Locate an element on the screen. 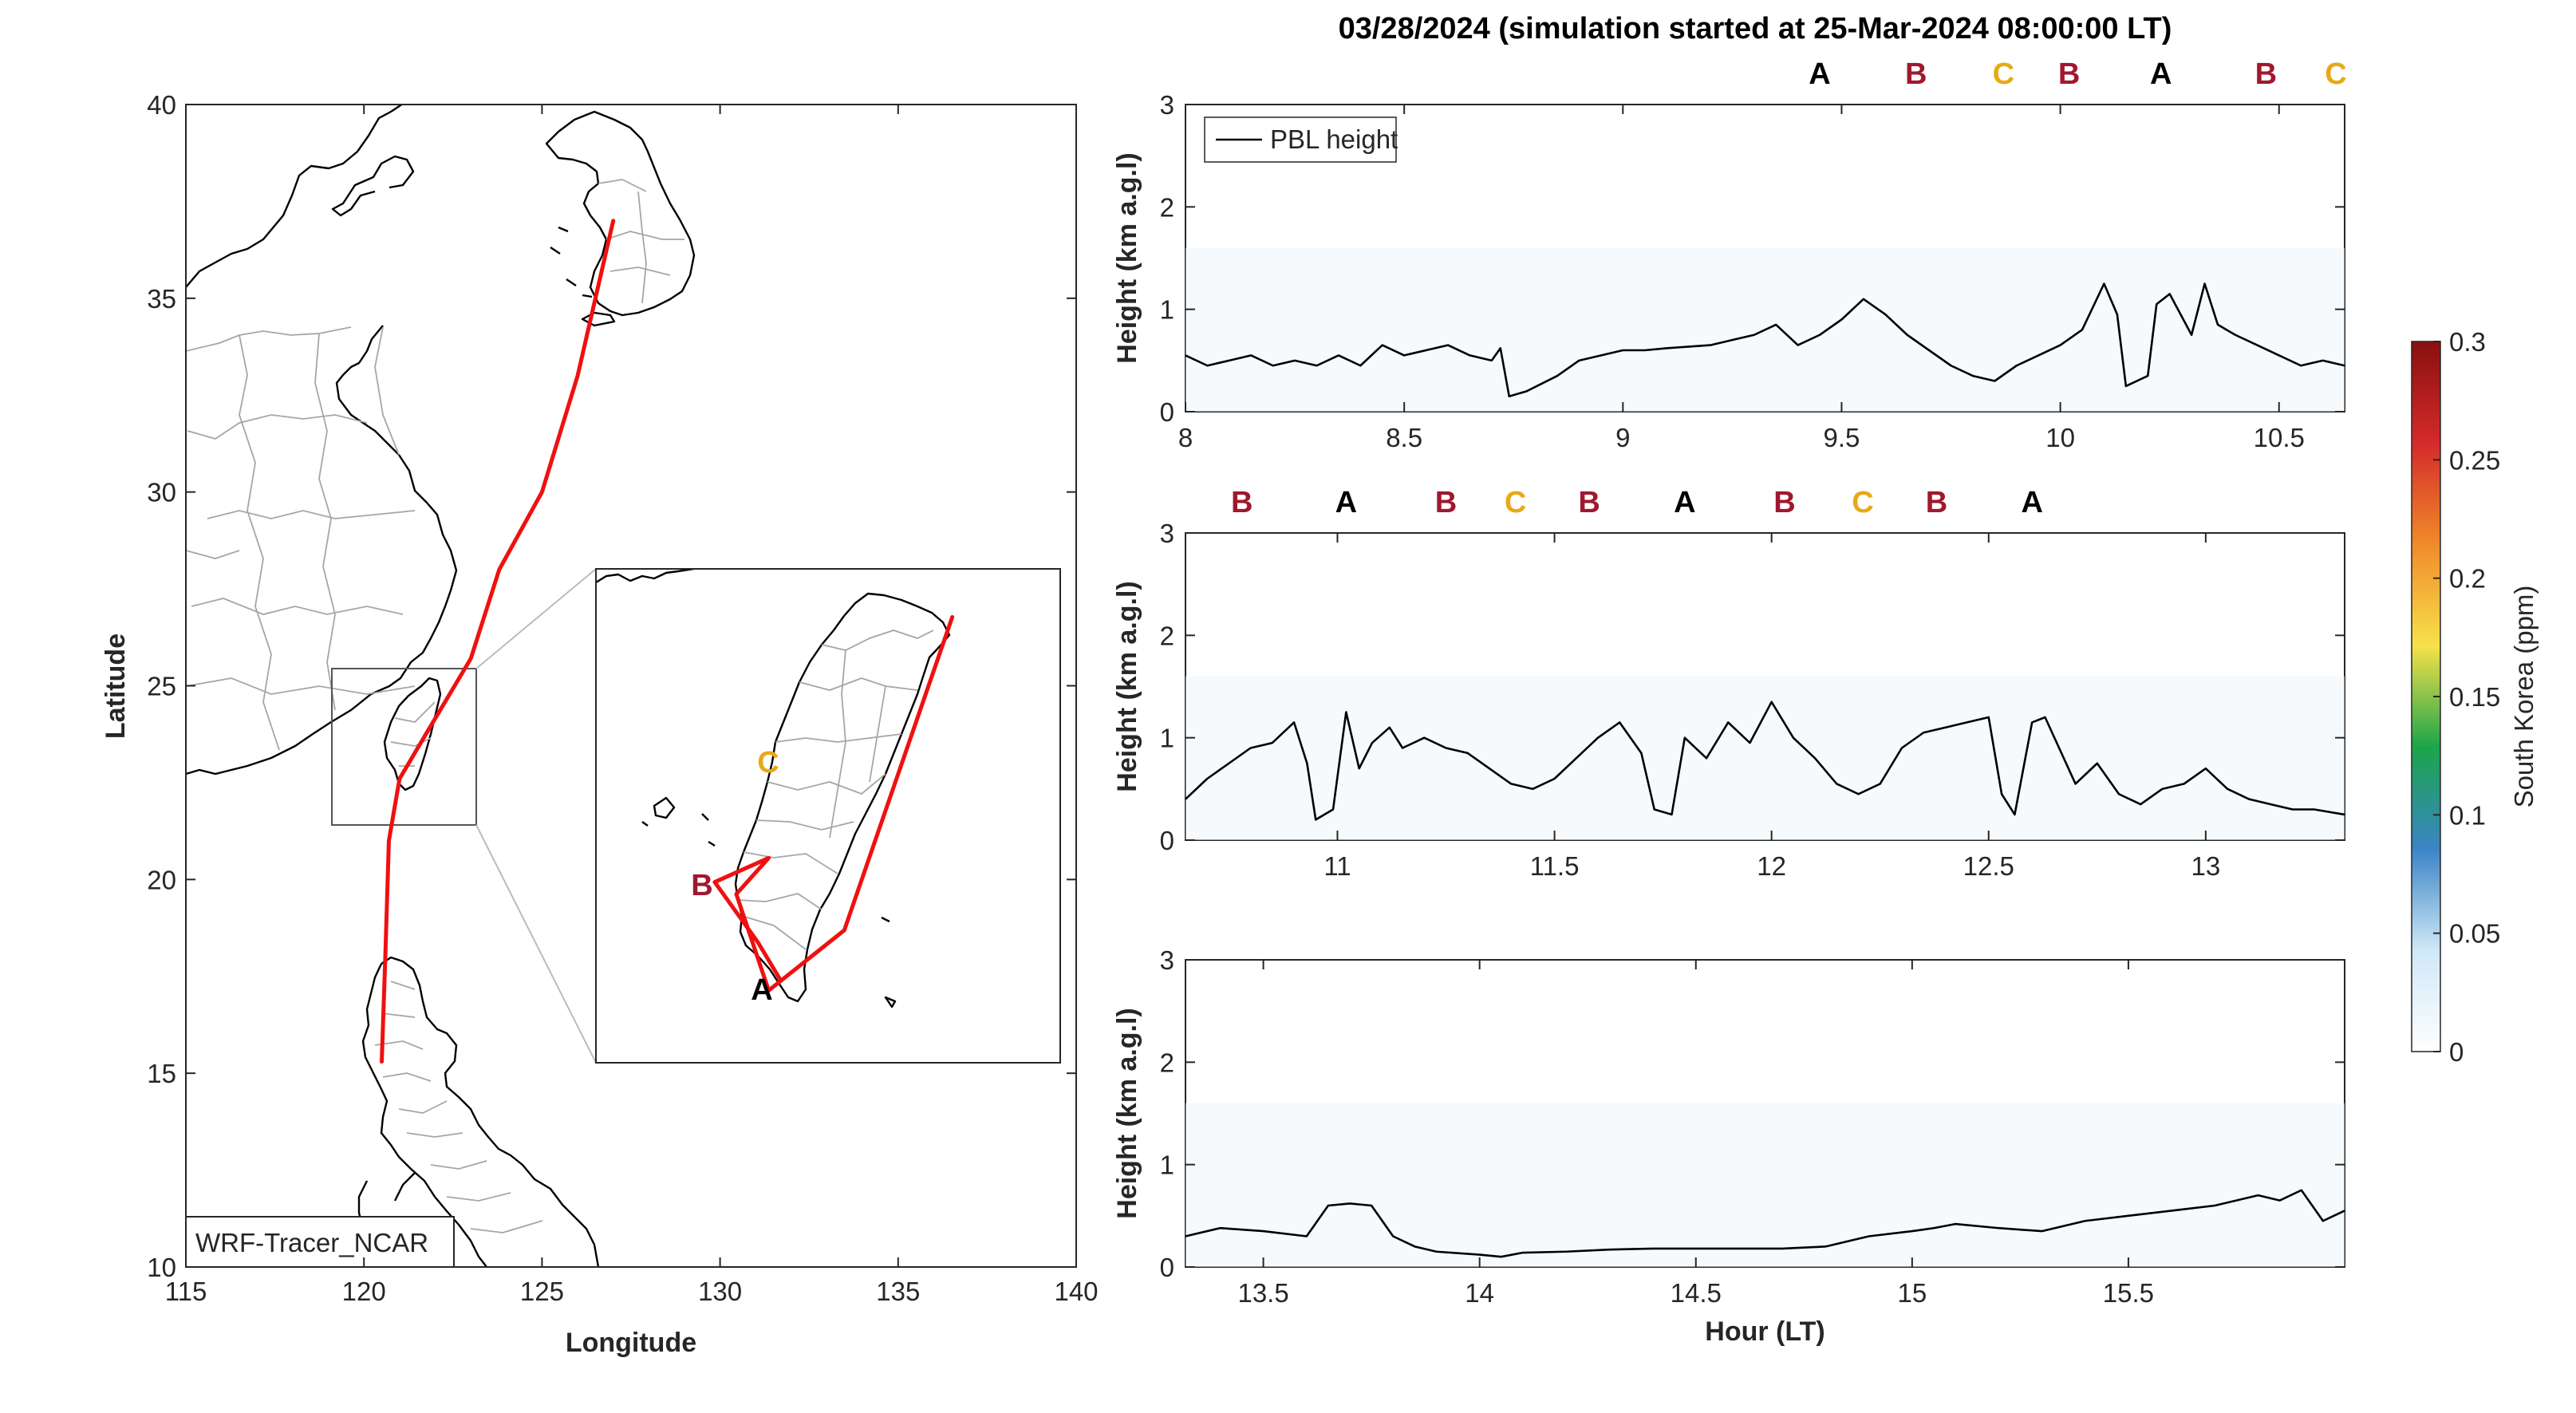 The width and height of the screenshot is (2576, 1413). korea-coastline is located at coordinates (620, 213).